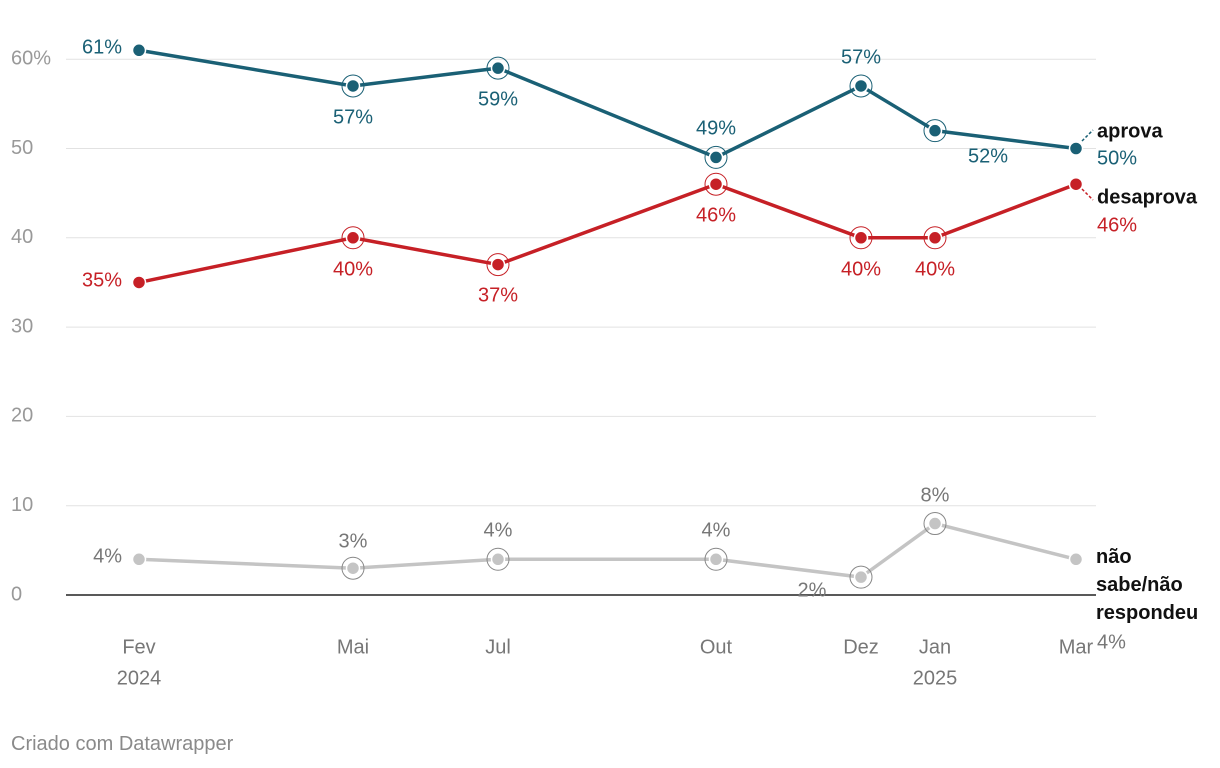  Describe the element at coordinates (861, 647) in the screenshot. I see `x-tick-label: Dez` at that location.